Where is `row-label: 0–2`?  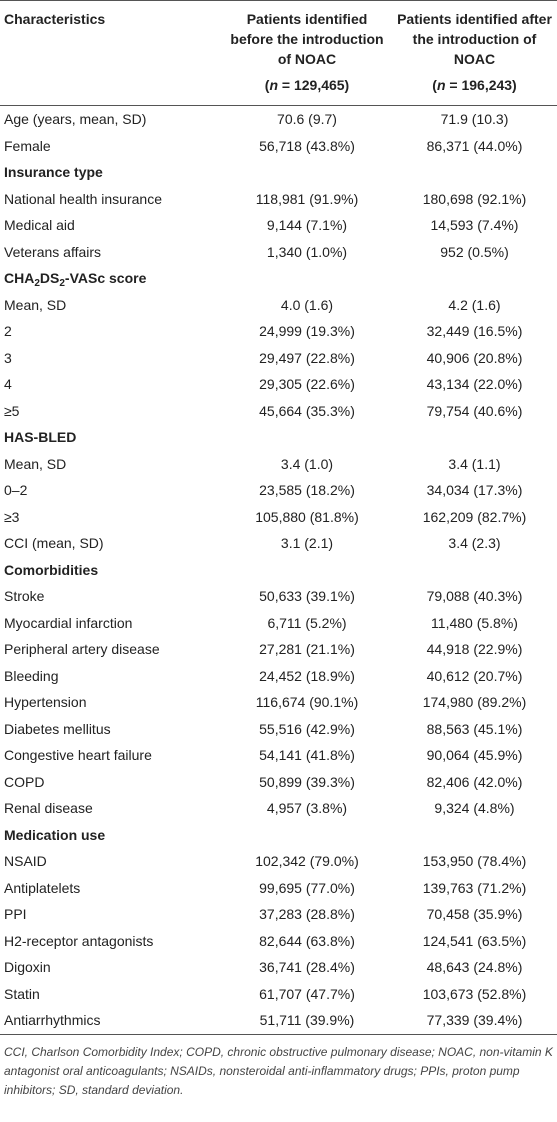 row-label: 0–2 is located at coordinates (16, 490).